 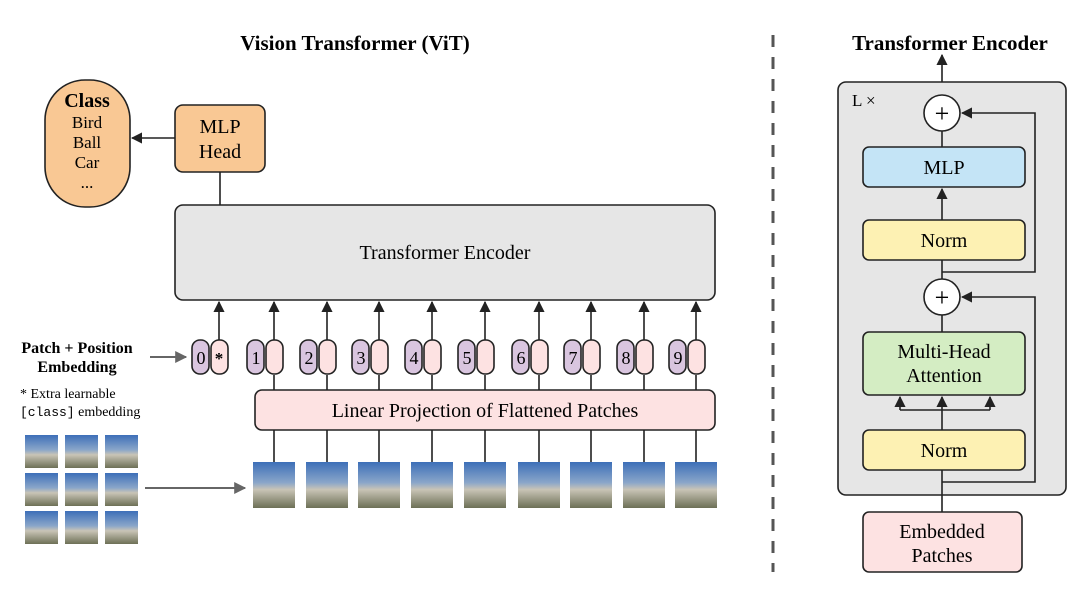 I want to click on transformer-encoder-block: Transformer Encoder, so click(x=445, y=252).